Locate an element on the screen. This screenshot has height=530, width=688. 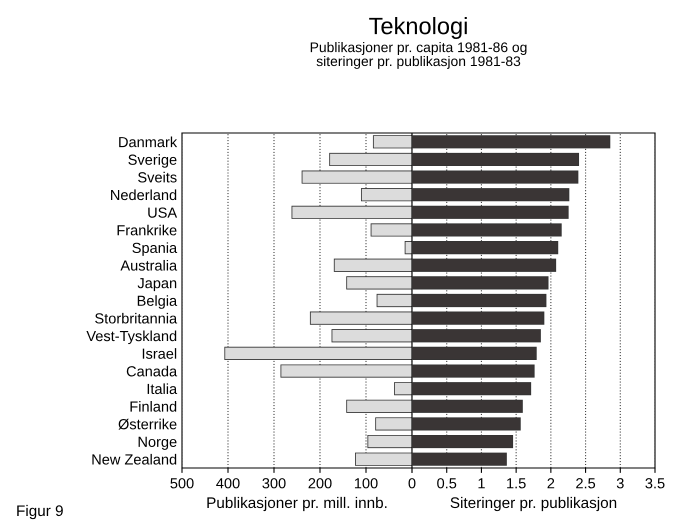
y-tick-label: Frankrike is located at coordinates (147, 230).